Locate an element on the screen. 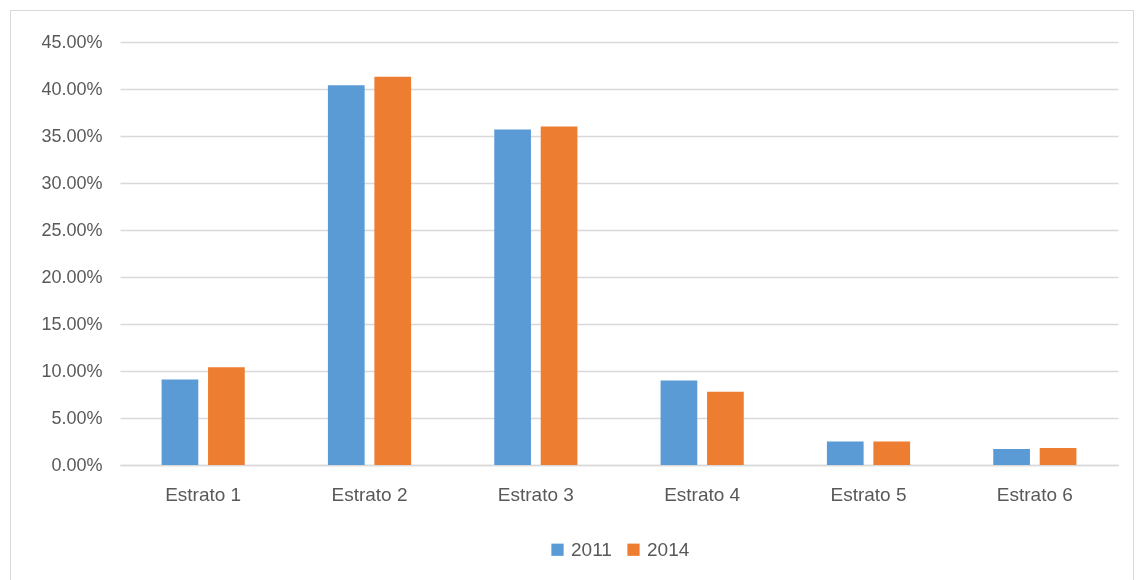 The height and width of the screenshot is (580, 1136). y-tick-label: 15.00% is located at coordinates (72, 323).